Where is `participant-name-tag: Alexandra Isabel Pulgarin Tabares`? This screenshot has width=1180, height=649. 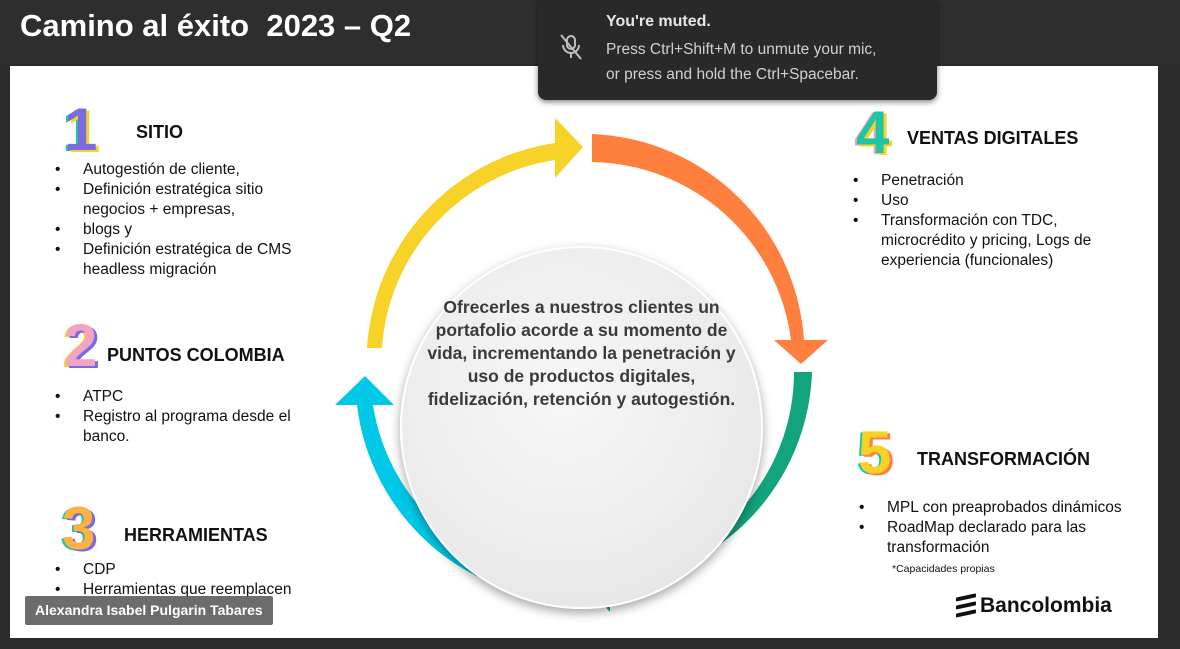
participant-name-tag: Alexandra Isabel Pulgarin Tabares is located at coordinates (149, 610).